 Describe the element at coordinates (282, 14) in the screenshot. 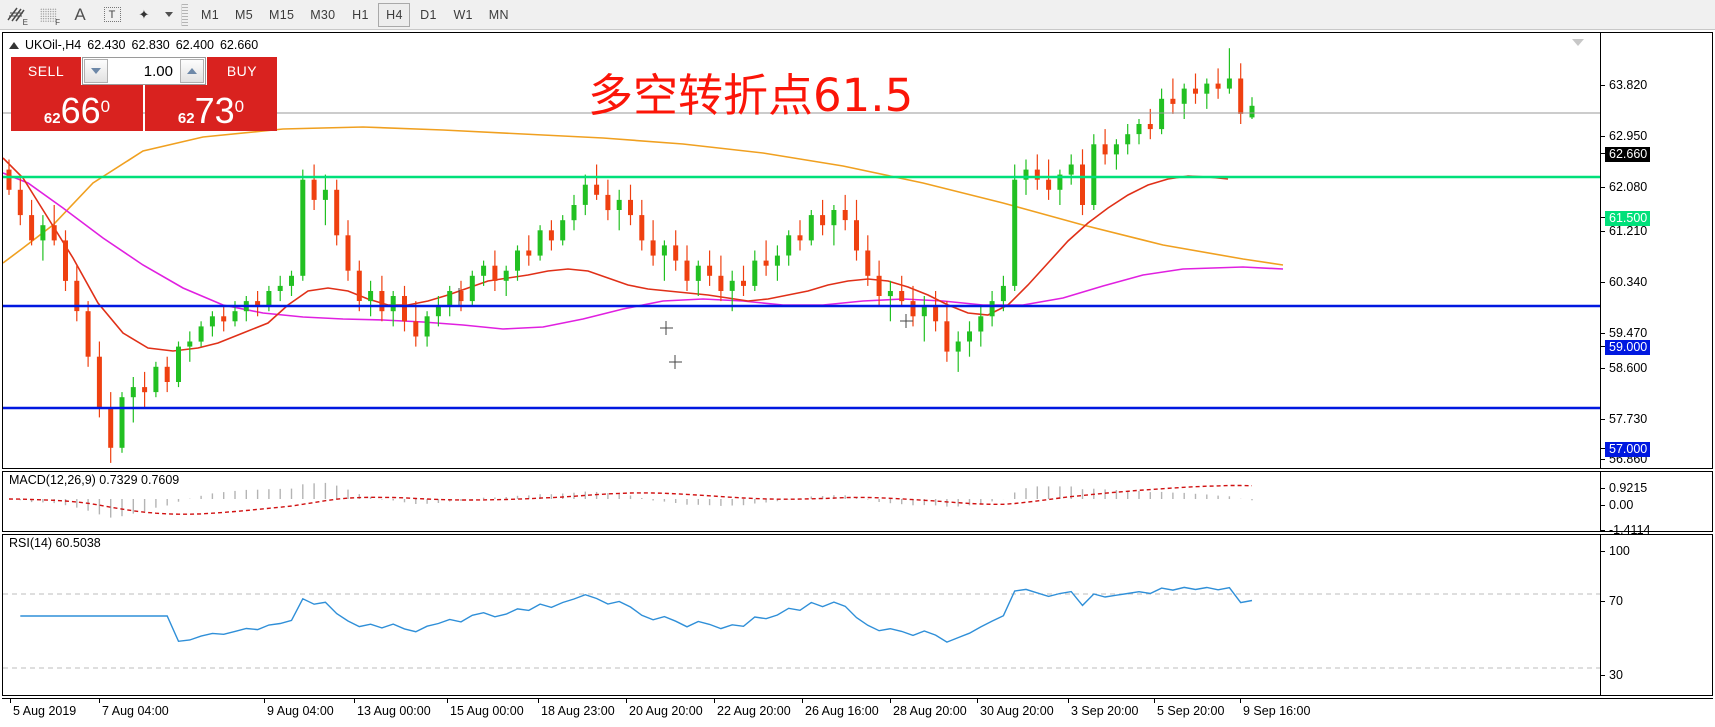

I see `timeframe-m15: M15` at that location.